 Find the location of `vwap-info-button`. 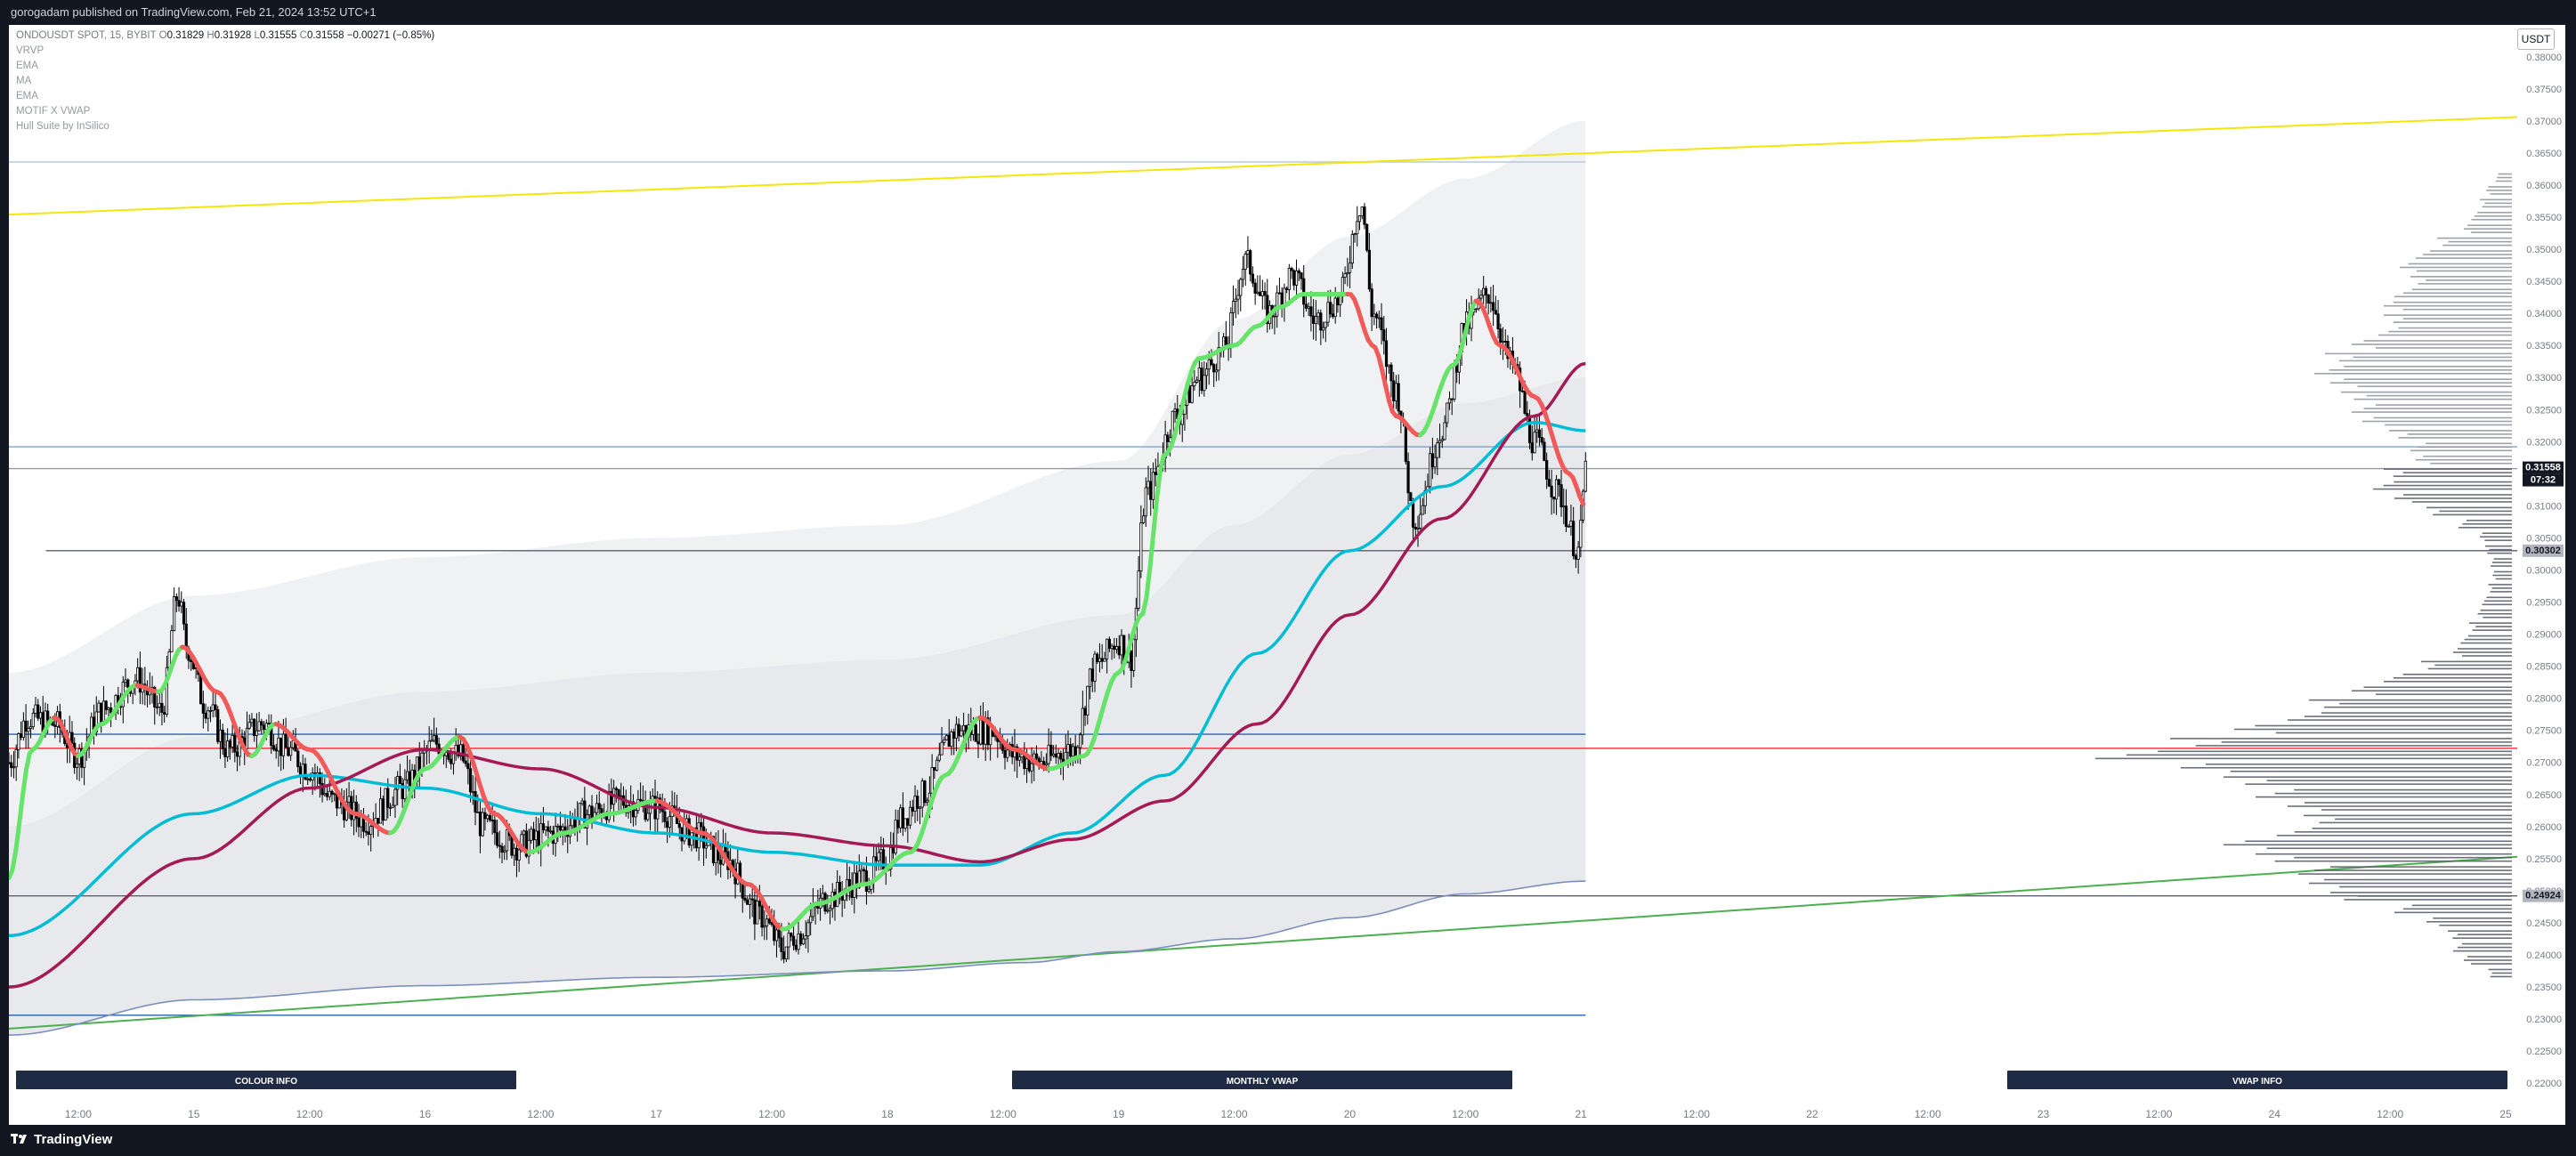

vwap-info-button is located at coordinates (2257, 1080).